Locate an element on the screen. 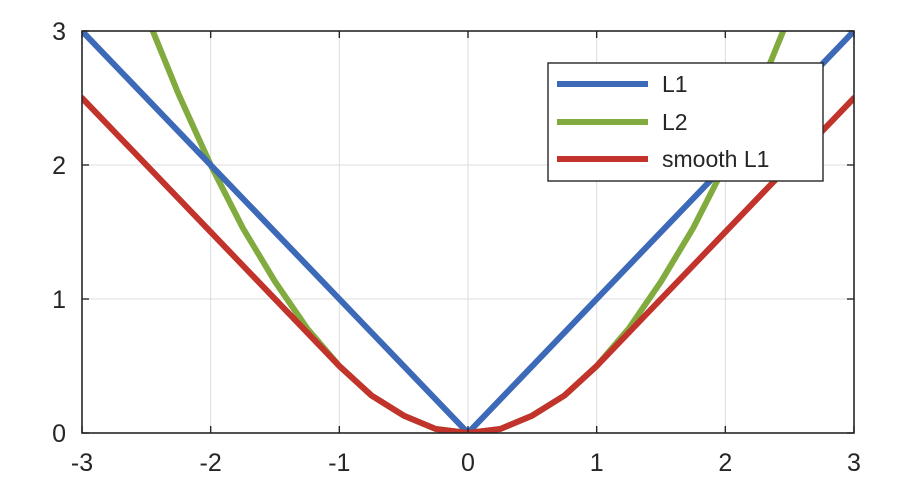  x-tick-label: -1 is located at coordinates (339, 463).